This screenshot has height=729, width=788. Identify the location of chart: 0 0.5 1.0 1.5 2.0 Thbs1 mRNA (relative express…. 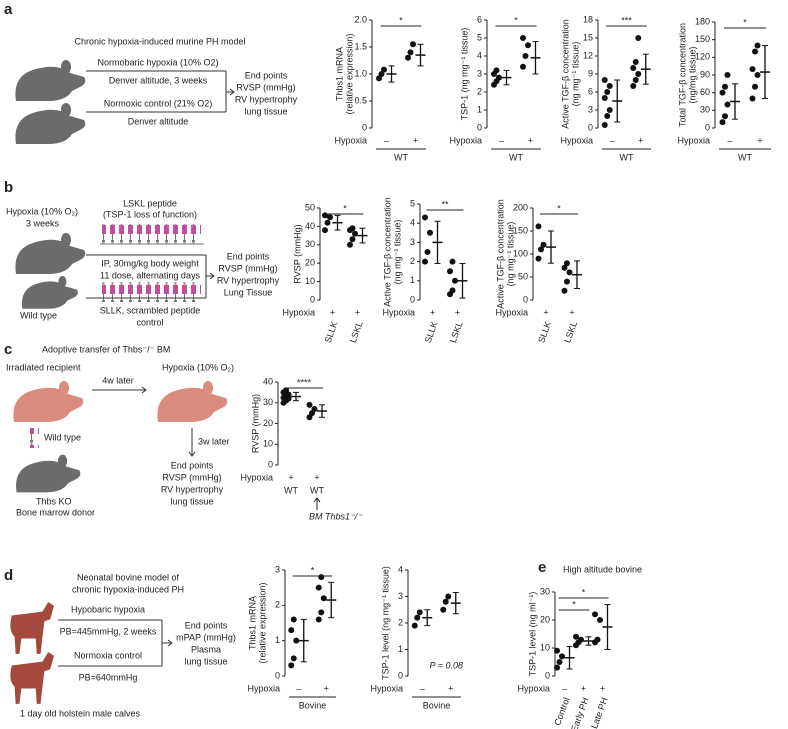
(380, 88).